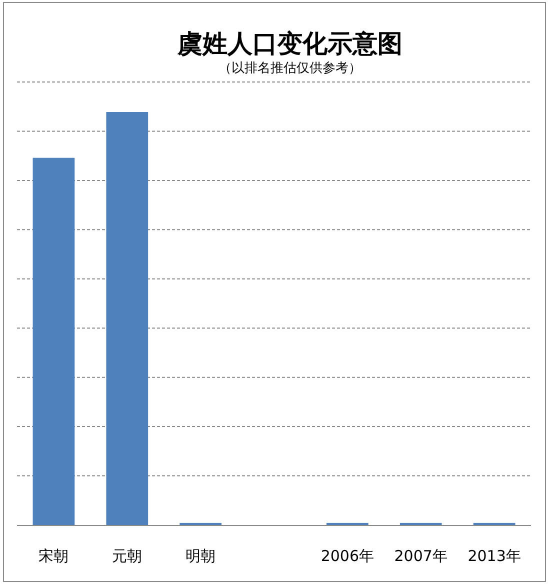  Describe the element at coordinates (289, 43) in the screenshot. I see `chart-title: 虞姓人口变化示意图` at that location.